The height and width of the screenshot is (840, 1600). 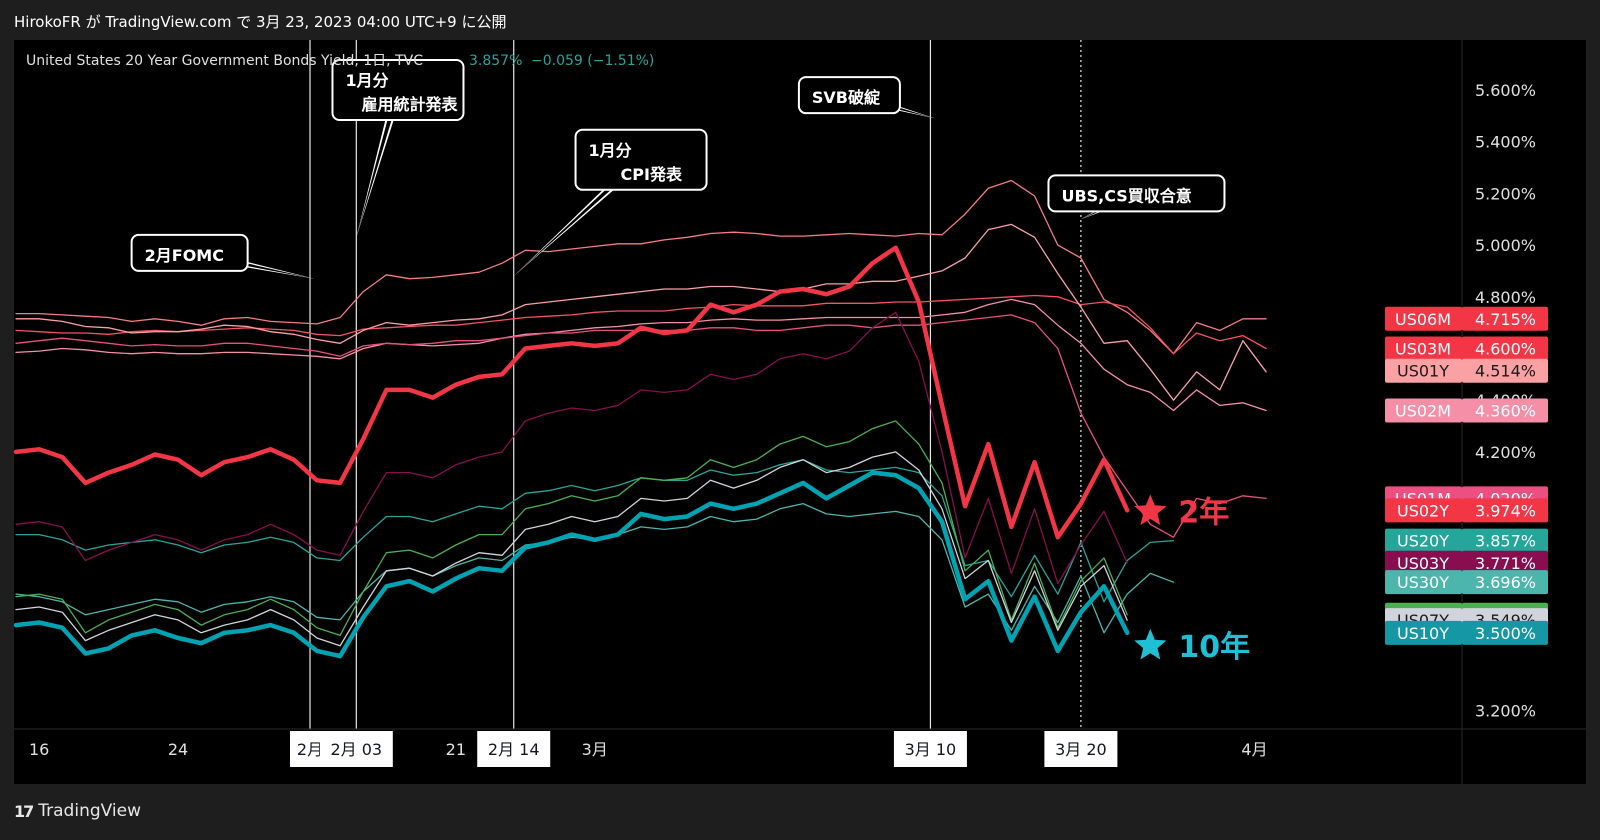 I want to click on series-line-us03m, so click(x=641, y=324).